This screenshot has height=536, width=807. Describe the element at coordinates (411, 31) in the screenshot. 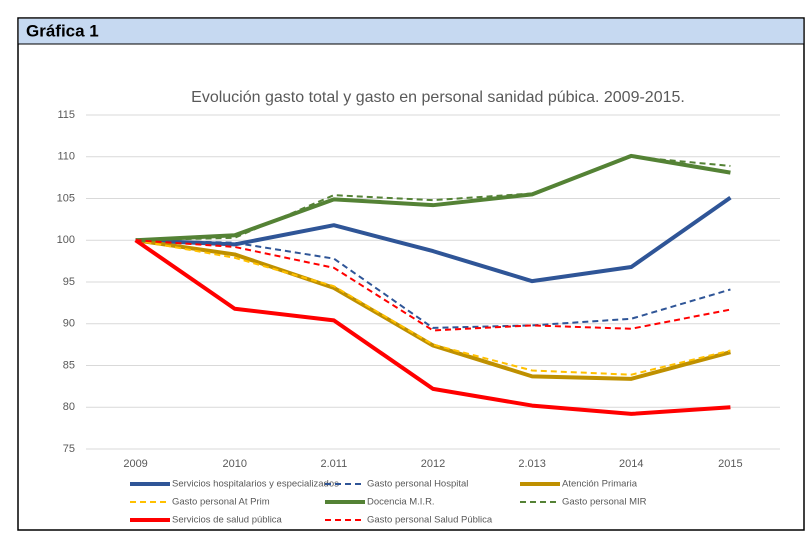

I see `header-band` at that location.